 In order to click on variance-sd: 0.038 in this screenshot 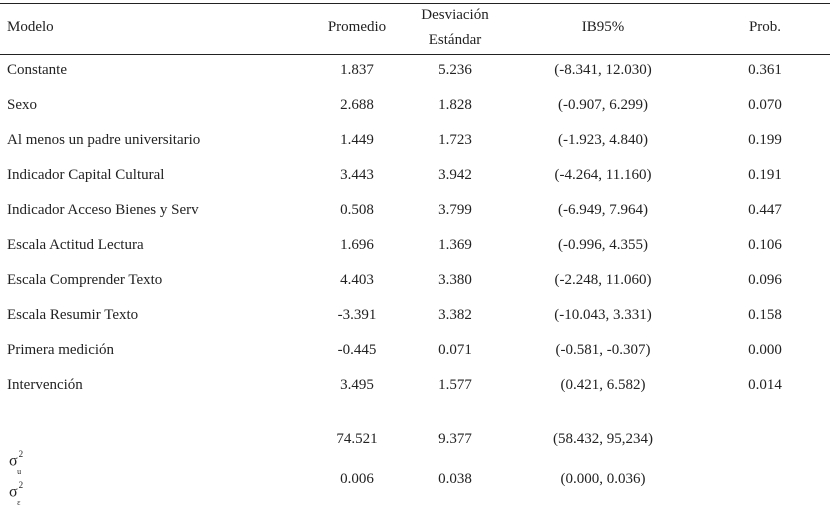, I will do `click(455, 479)`.